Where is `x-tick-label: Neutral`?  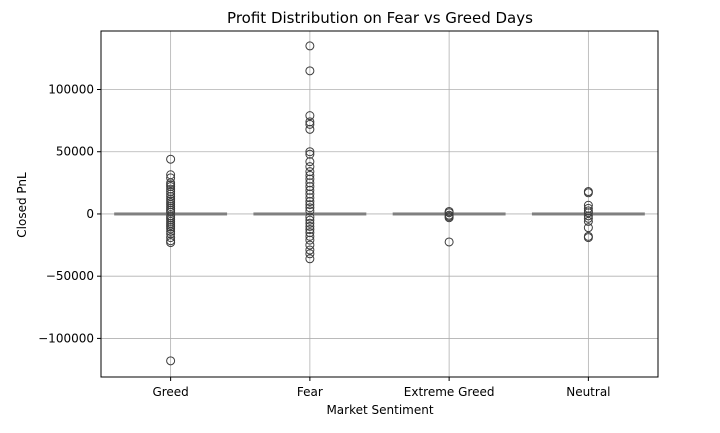 x-tick-label: Neutral is located at coordinates (588, 392).